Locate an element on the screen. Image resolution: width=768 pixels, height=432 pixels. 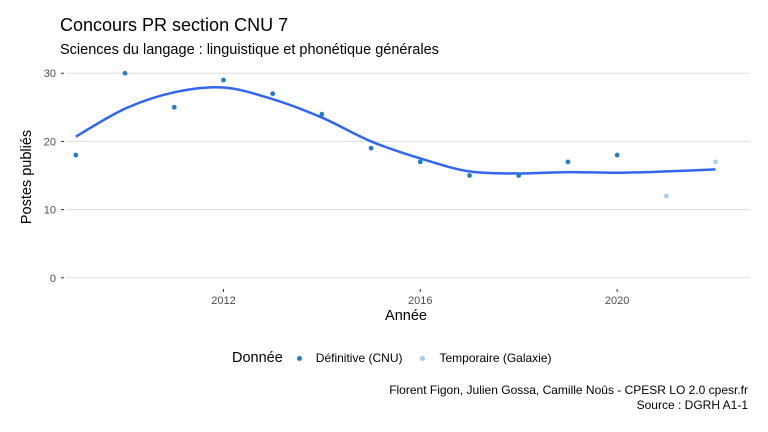
y-axis-ticks: 0 10 20 30 is located at coordinates (54, 176).